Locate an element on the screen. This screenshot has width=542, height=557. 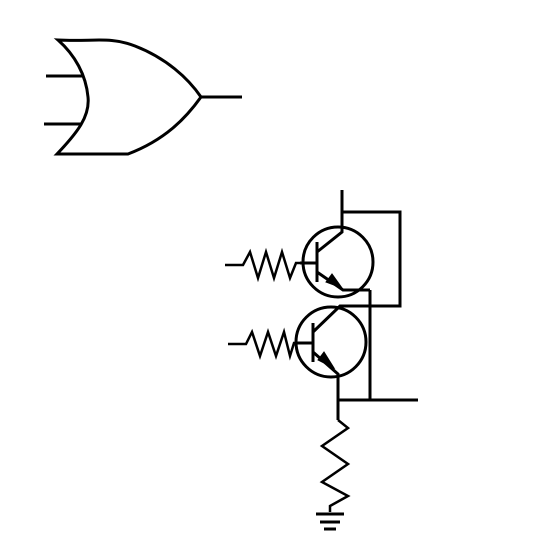
ground-symbol is located at coordinates (330, 521).